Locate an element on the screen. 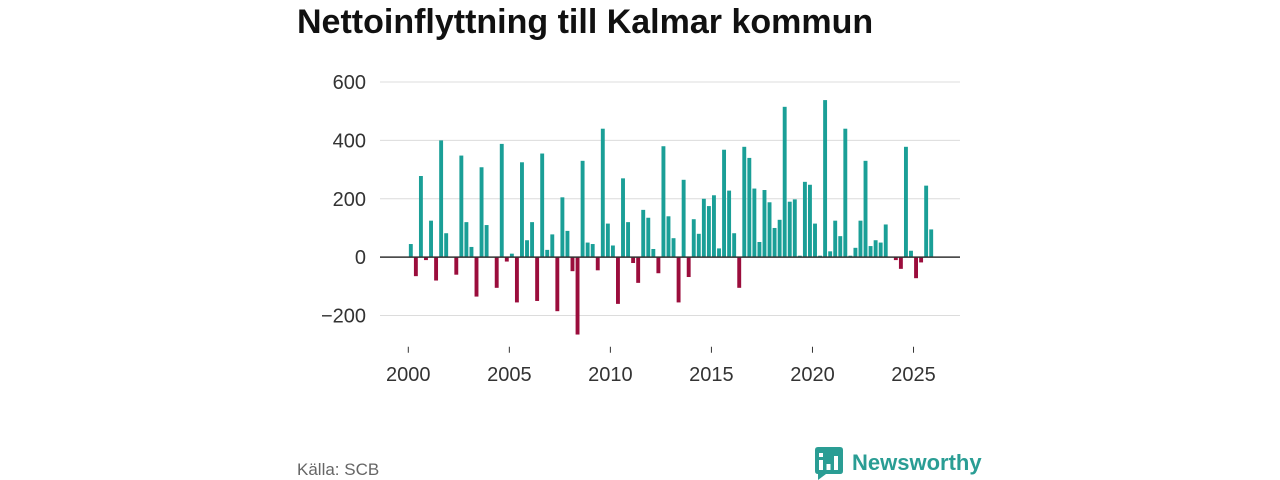 The image size is (1280, 480). x-tick-label: 2005 is located at coordinates (509, 375).